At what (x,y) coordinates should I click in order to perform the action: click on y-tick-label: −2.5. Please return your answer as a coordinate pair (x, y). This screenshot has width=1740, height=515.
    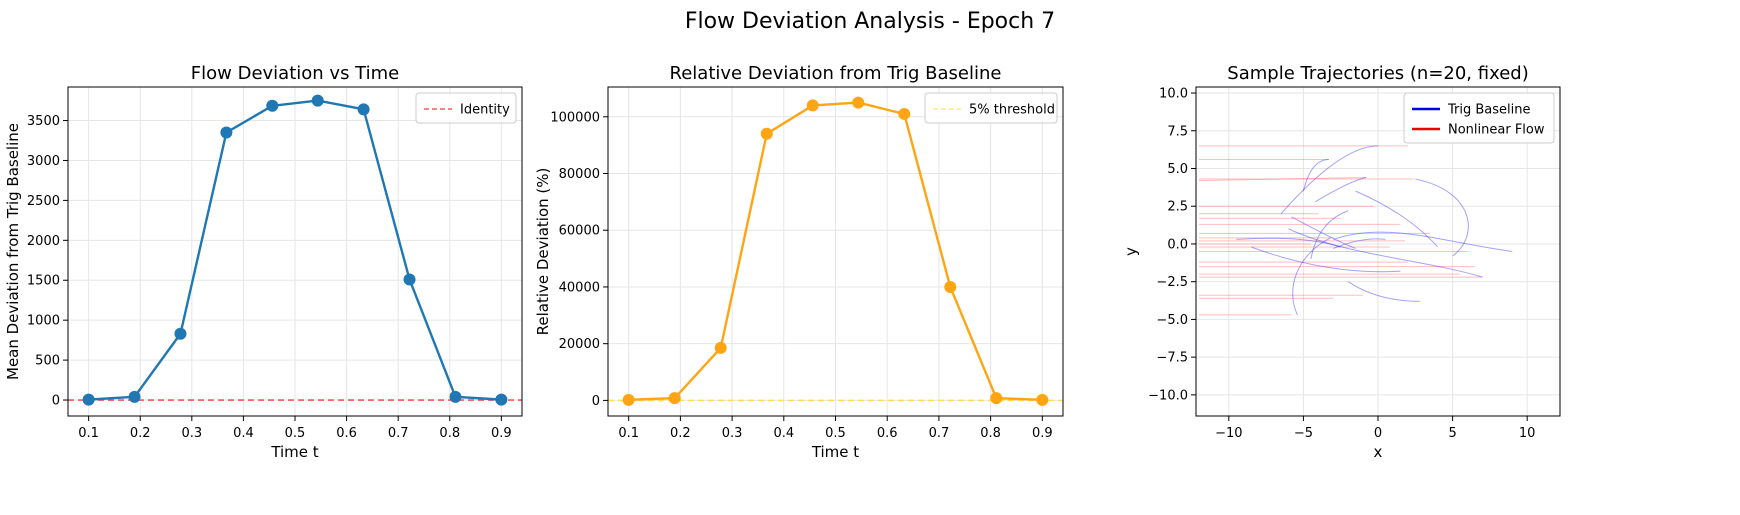
    Looking at the image, I should click on (1172, 282).